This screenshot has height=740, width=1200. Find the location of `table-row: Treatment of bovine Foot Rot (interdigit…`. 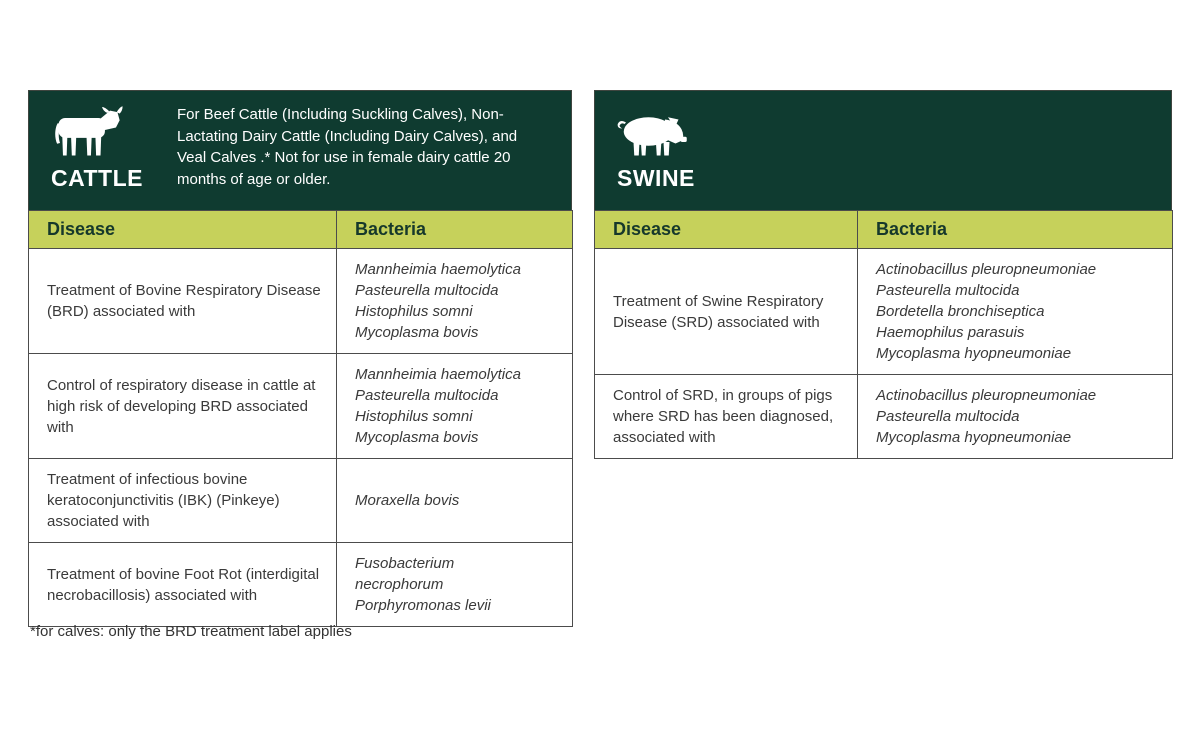

table-row: Treatment of bovine Foot Rot (interdigit… is located at coordinates (300, 584).